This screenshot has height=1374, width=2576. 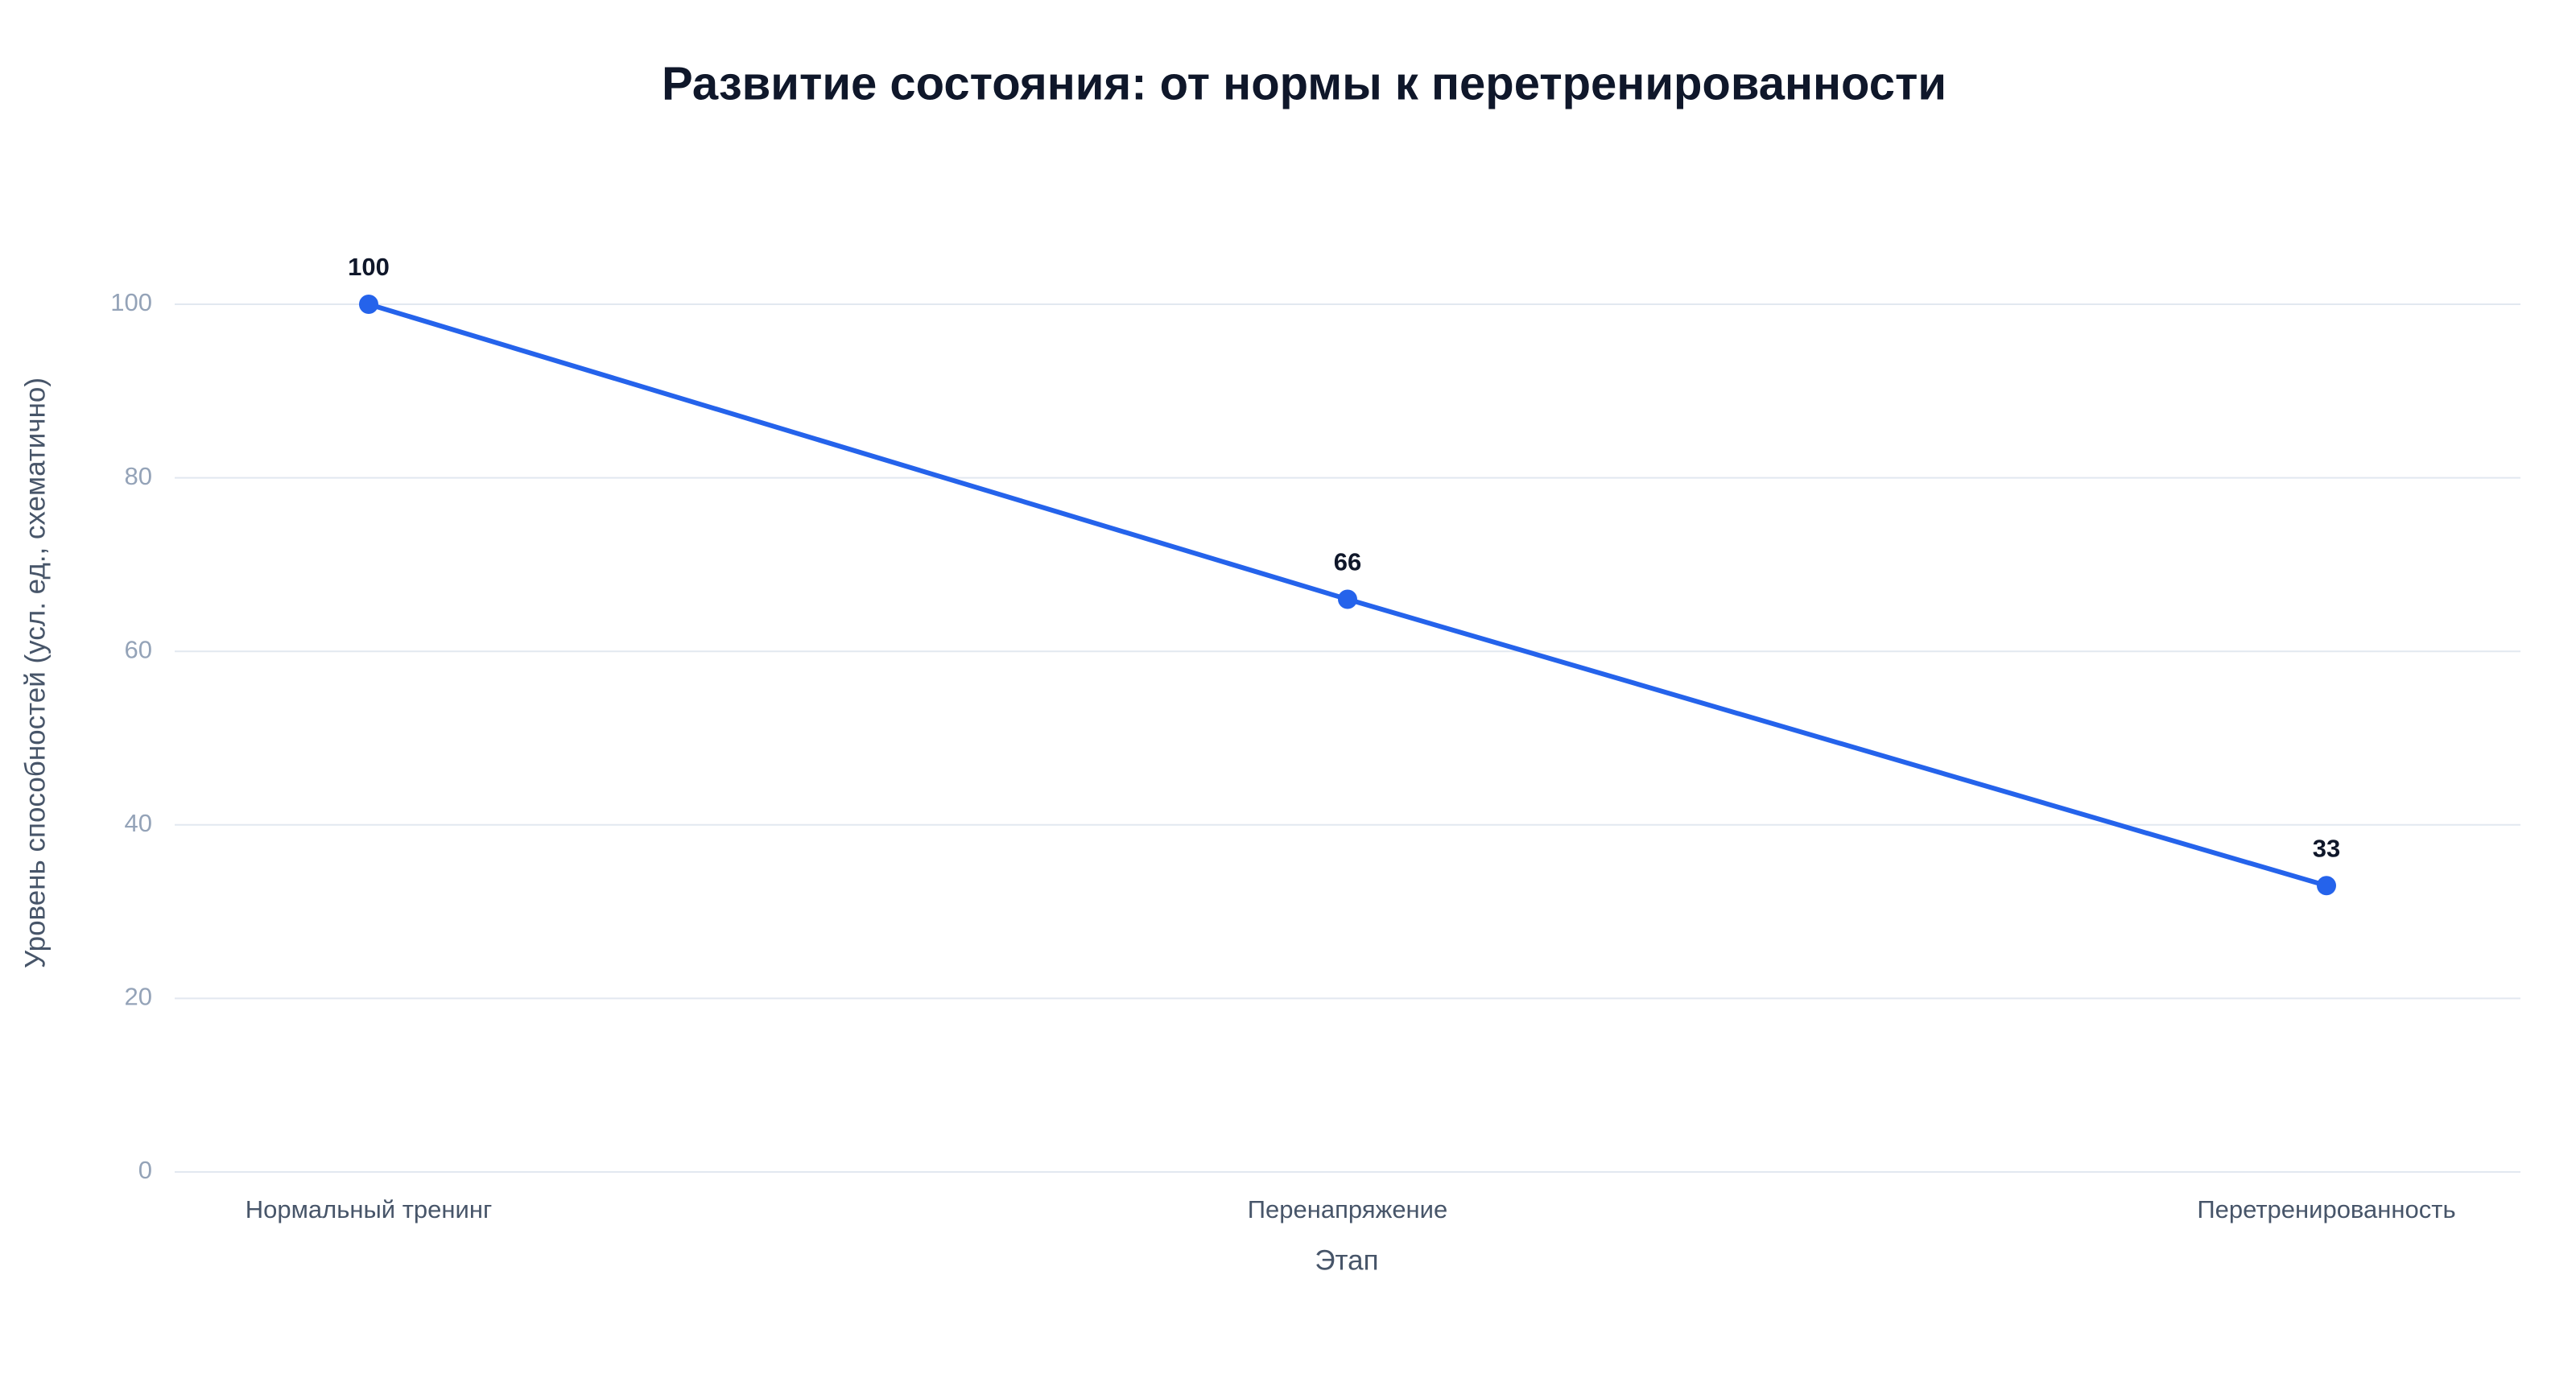 I want to click on x-tick-label: Нормальный тренинг, so click(x=369, y=1209).